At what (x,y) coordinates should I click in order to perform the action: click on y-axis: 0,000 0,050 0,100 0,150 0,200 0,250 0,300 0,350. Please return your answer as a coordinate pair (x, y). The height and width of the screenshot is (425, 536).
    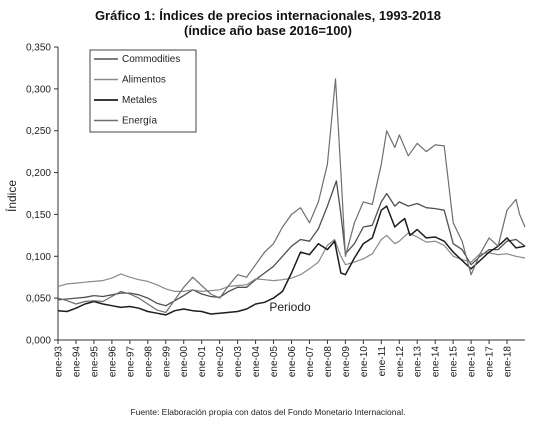
    Looking at the image, I should click on (42, 195).